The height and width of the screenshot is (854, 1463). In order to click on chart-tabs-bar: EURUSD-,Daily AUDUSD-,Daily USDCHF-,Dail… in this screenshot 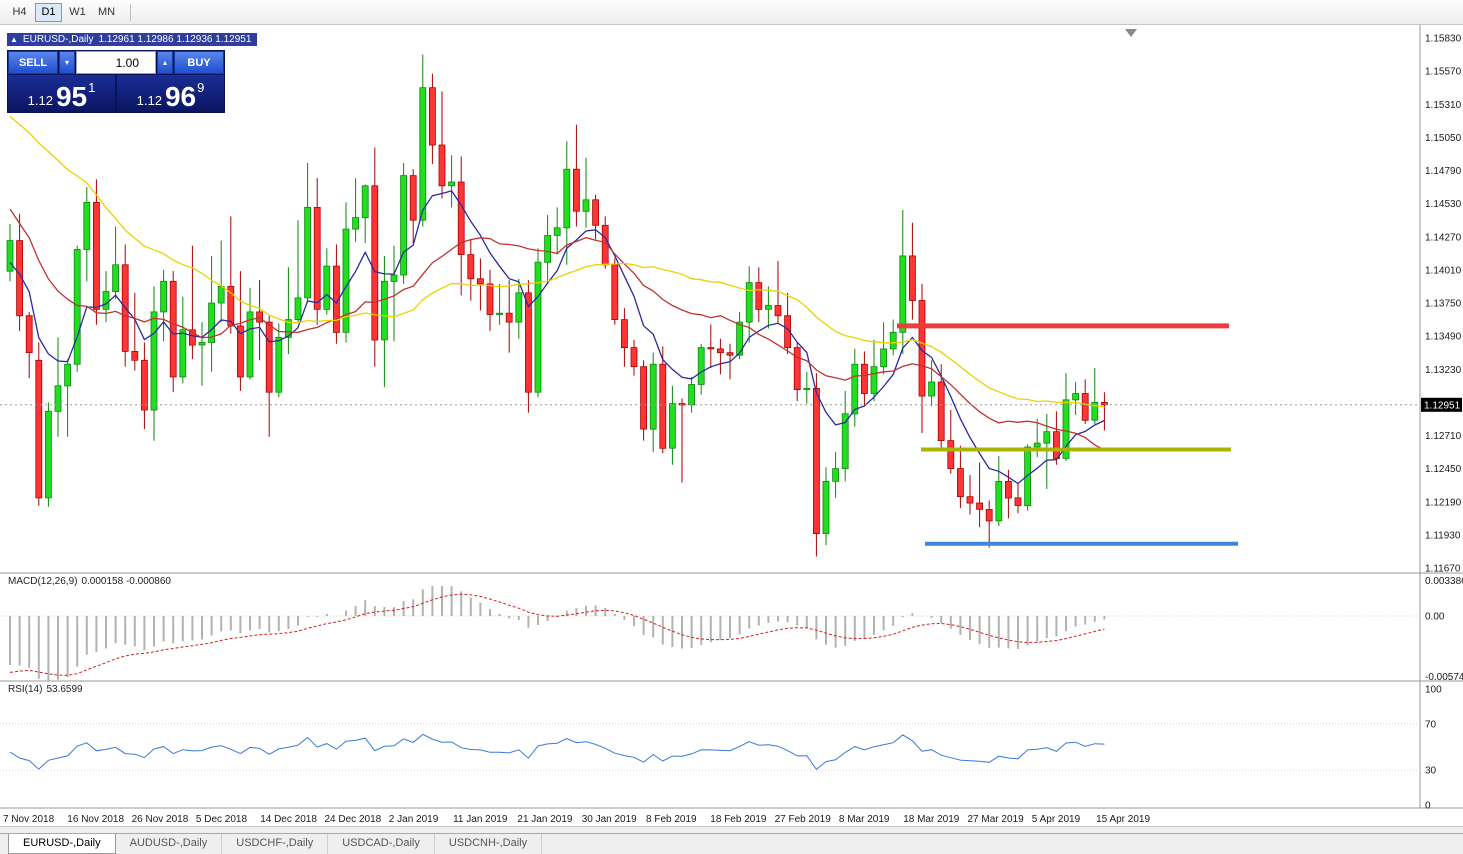, I will do `click(731, 843)`.